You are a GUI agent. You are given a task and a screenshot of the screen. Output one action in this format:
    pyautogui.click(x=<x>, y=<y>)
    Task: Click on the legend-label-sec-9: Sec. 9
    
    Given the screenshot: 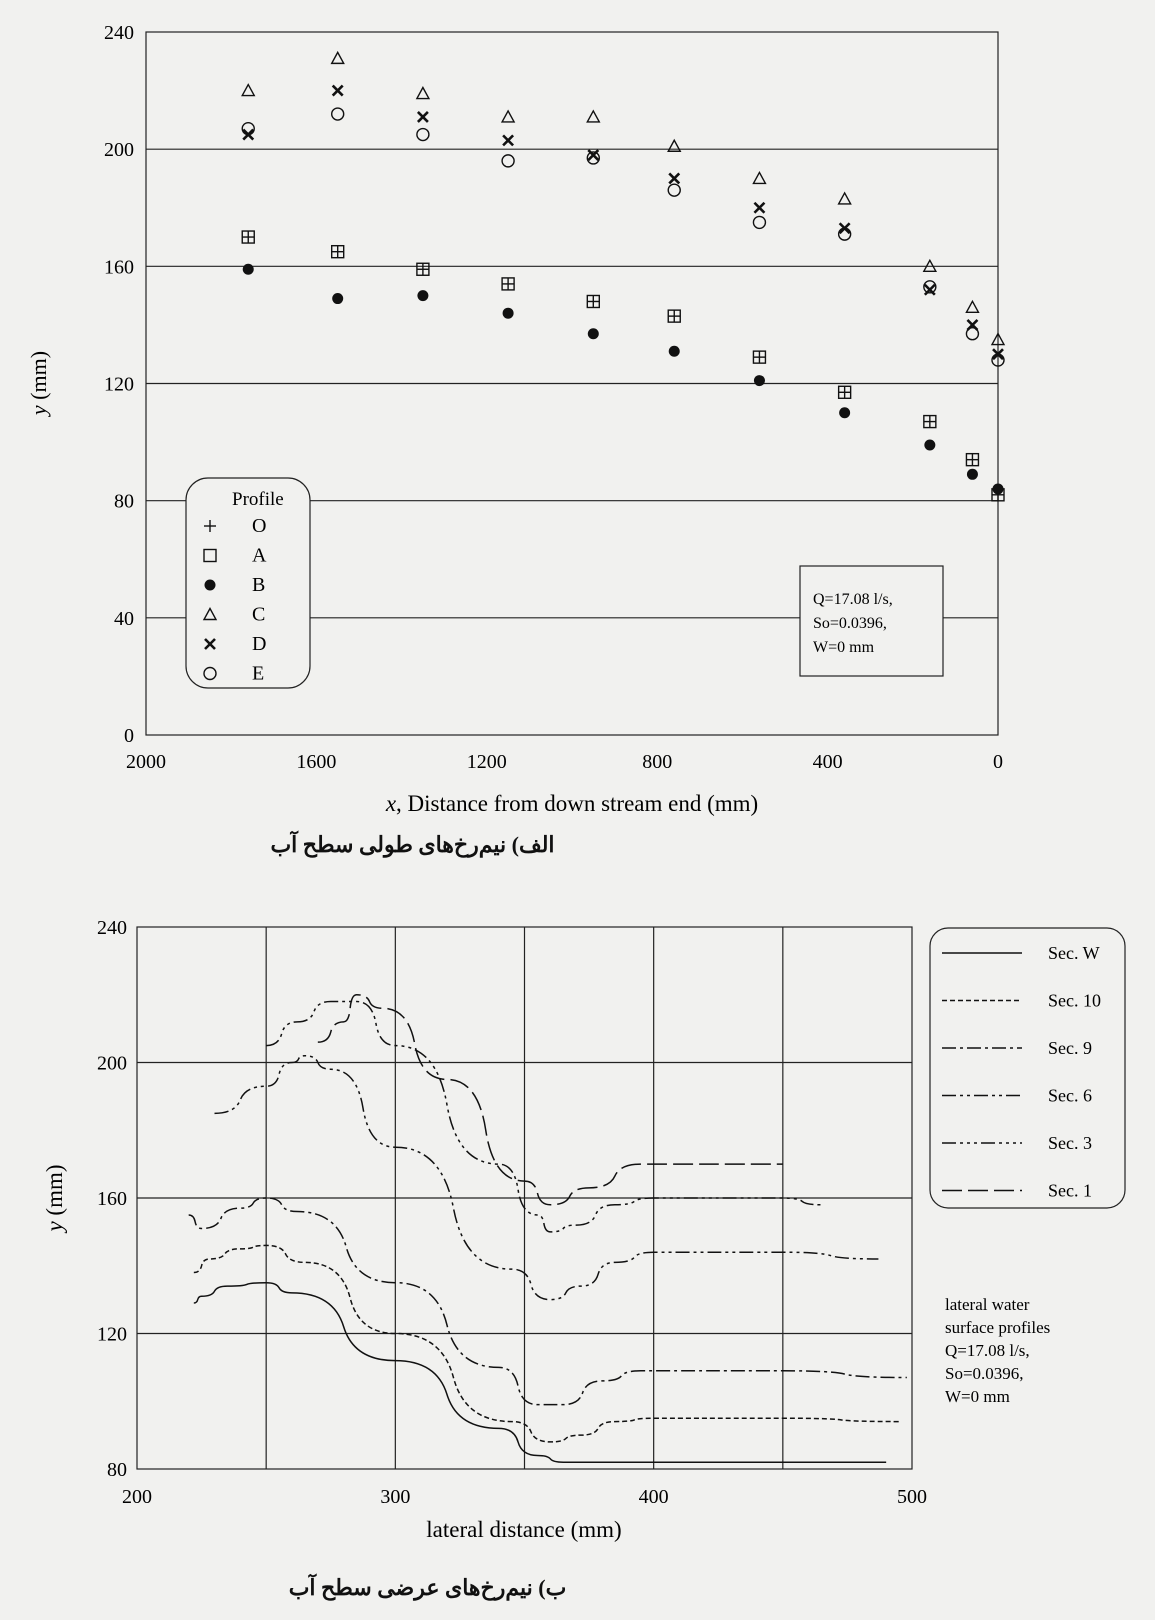 What is the action you would take?
    pyautogui.click(x=1070, y=1048)
    